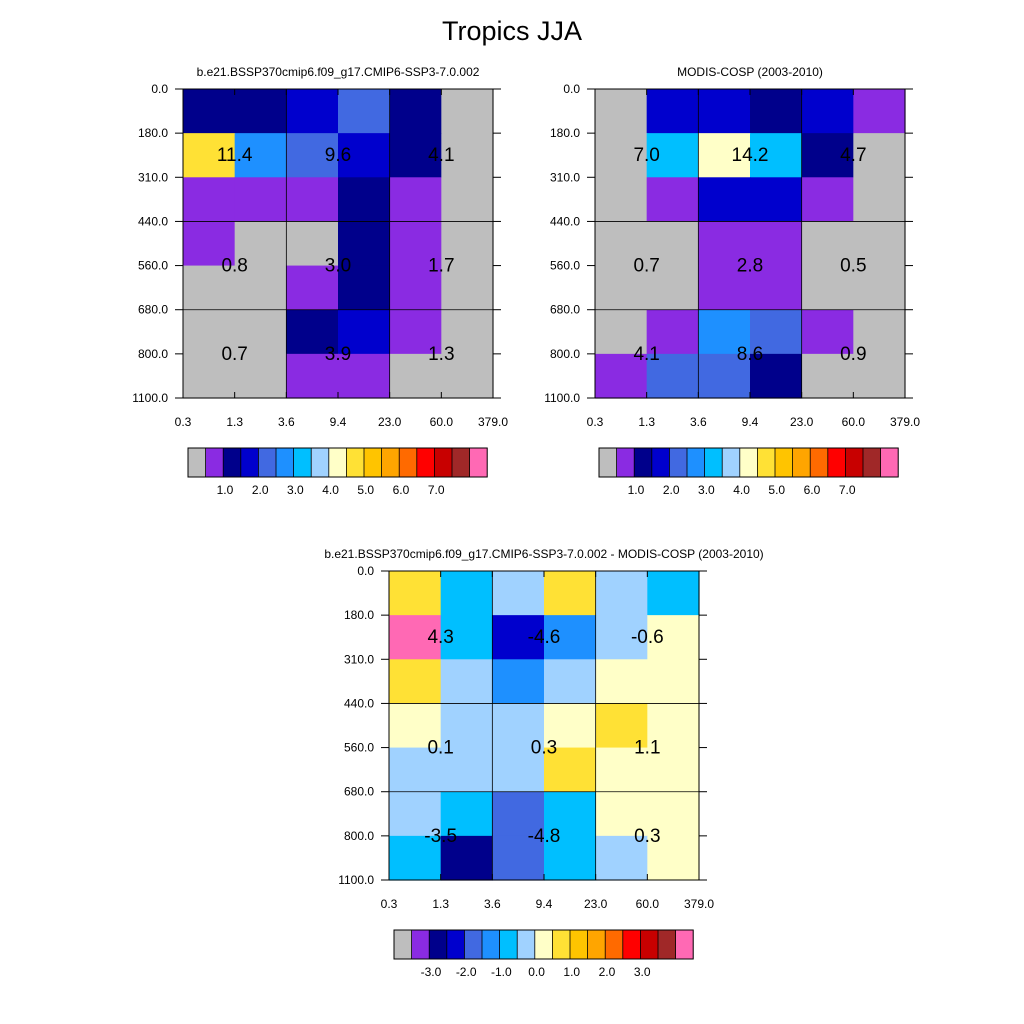 The height and width of the screenshot is (1024, 1024). I want to click on y-tick-label: 680.0, so click(565, 310).